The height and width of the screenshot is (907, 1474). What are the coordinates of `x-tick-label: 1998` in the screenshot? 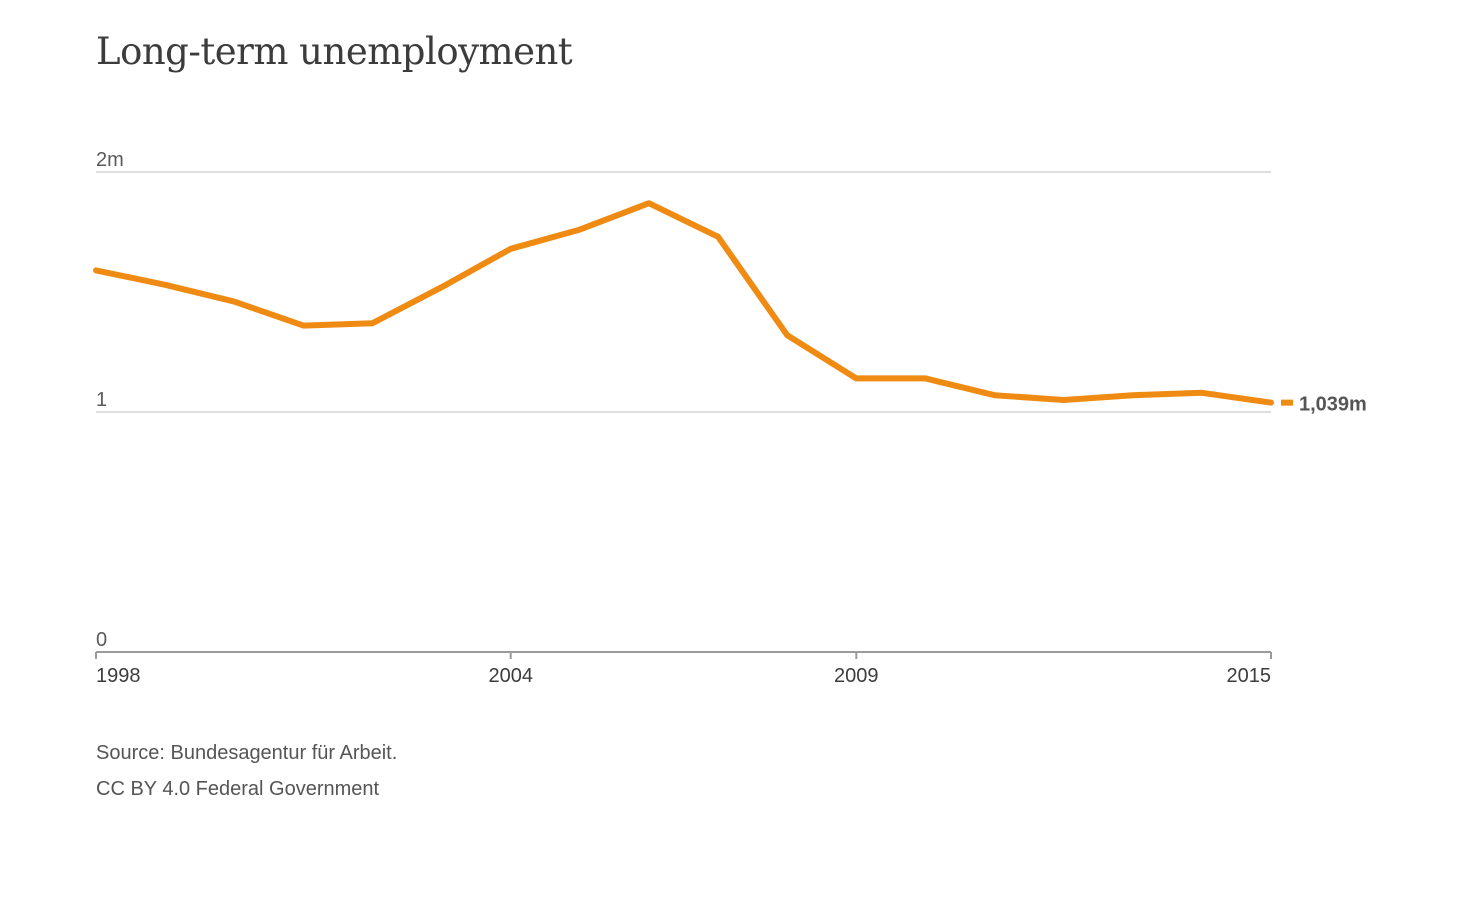 It's located at (118, 676).